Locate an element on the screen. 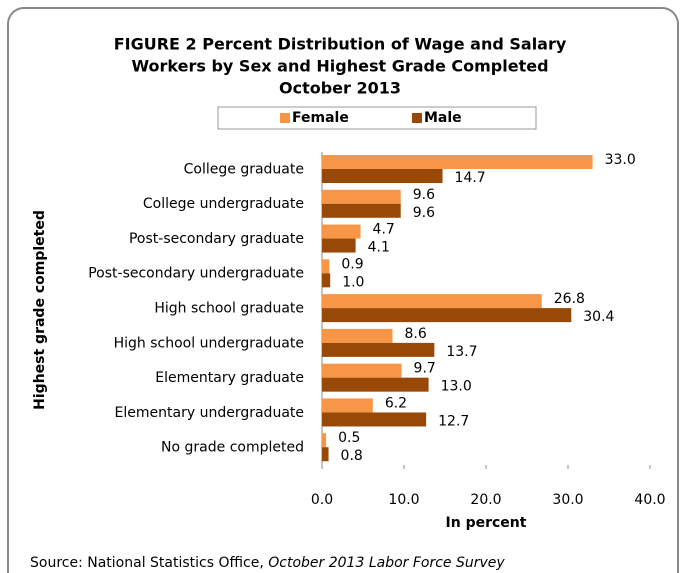 The width and height of the screenshot is (687, 573). data-label: 9.7 is located at coordinates (425, 369).